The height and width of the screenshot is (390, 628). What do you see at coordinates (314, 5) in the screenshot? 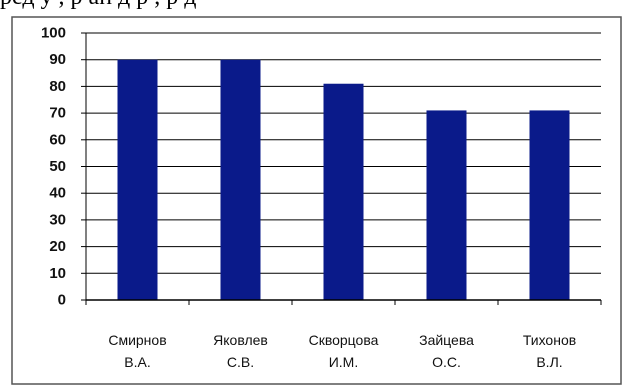
I see `cropped-header-text: ред у , р ан д р , р д` at bounding box center [314, 5].